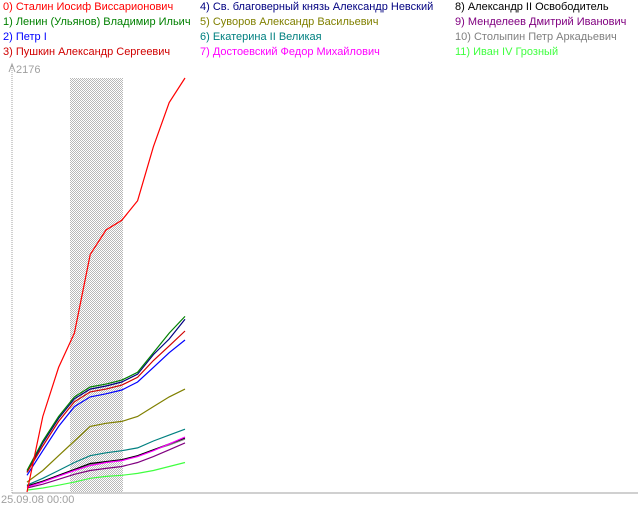  I want to click on legend-item: 10) Столыпин Петр Аркадьевич, so click(536, 37).